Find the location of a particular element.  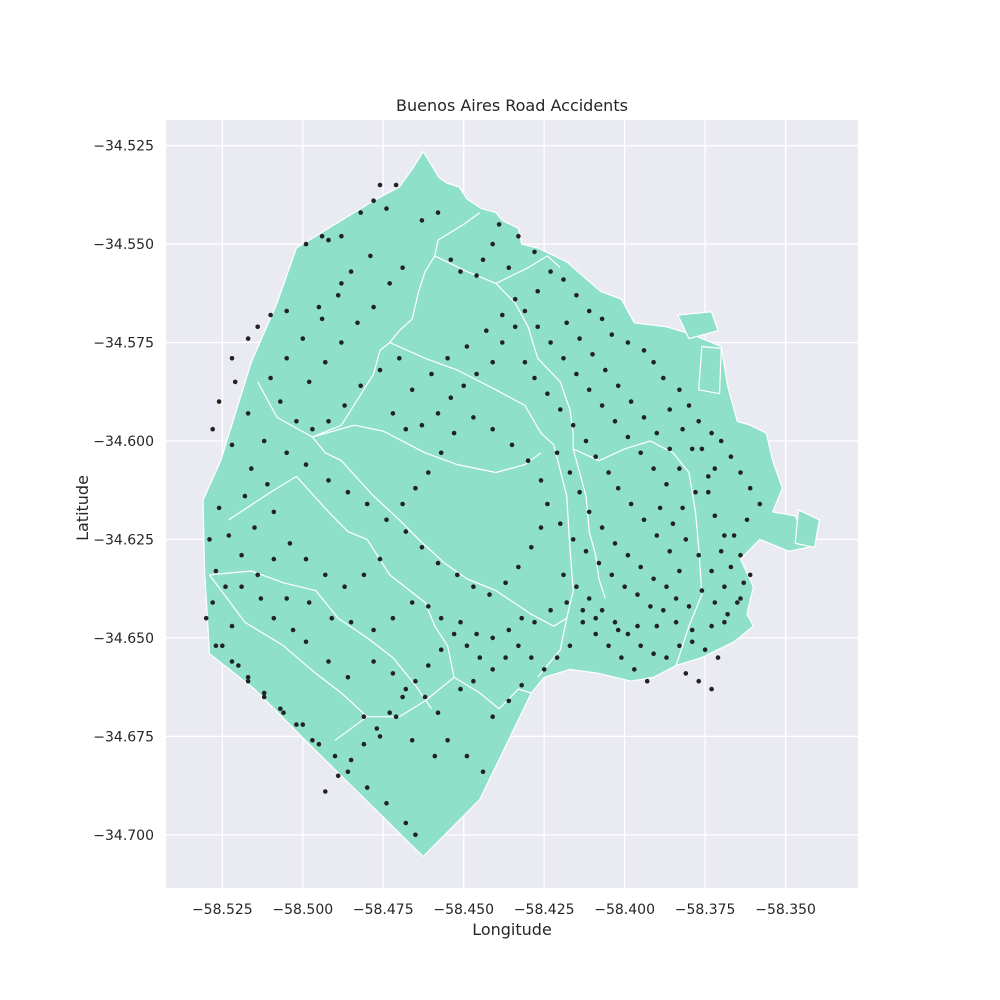

chart-title: Buenos Aires Road Accidents is located at coordinates (512, 105).